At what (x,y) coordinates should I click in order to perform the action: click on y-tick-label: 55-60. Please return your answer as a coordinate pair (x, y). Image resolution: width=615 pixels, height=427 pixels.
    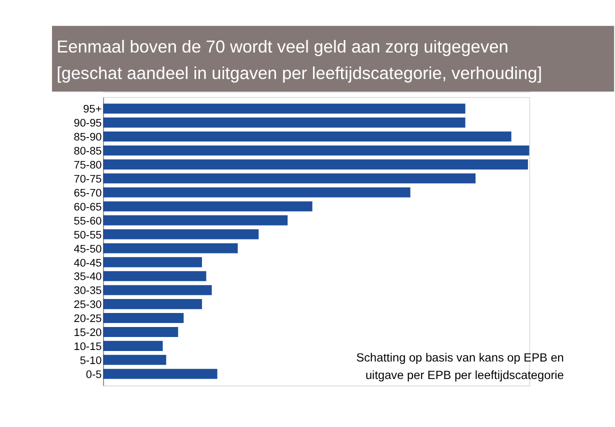
    Looking at the image, I should click on (88, 221).